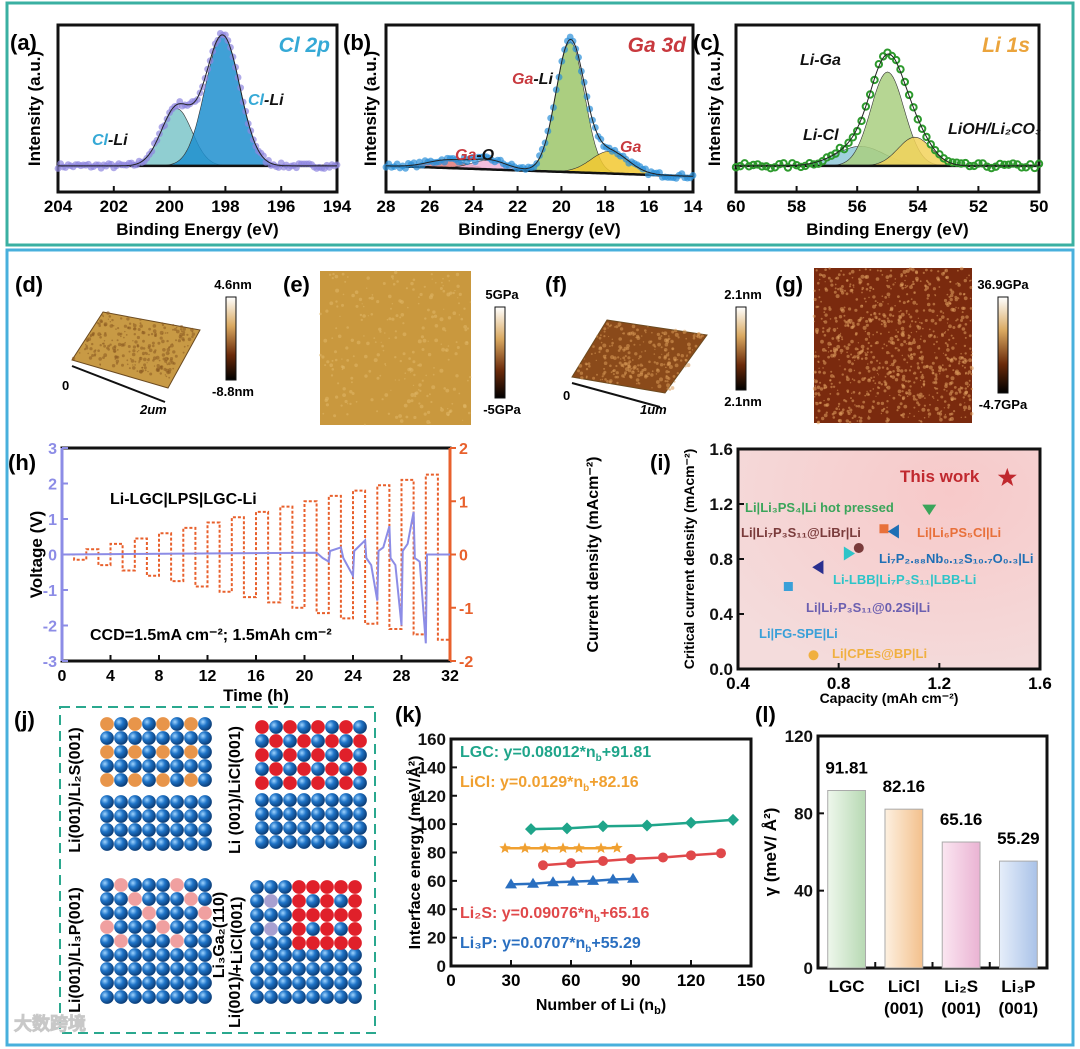 The height and width of the screenshot is (1049, 1080). I want to click on cell-configuration-label: Li-LGC|LPS|LGC-Li, so click(183, 499).